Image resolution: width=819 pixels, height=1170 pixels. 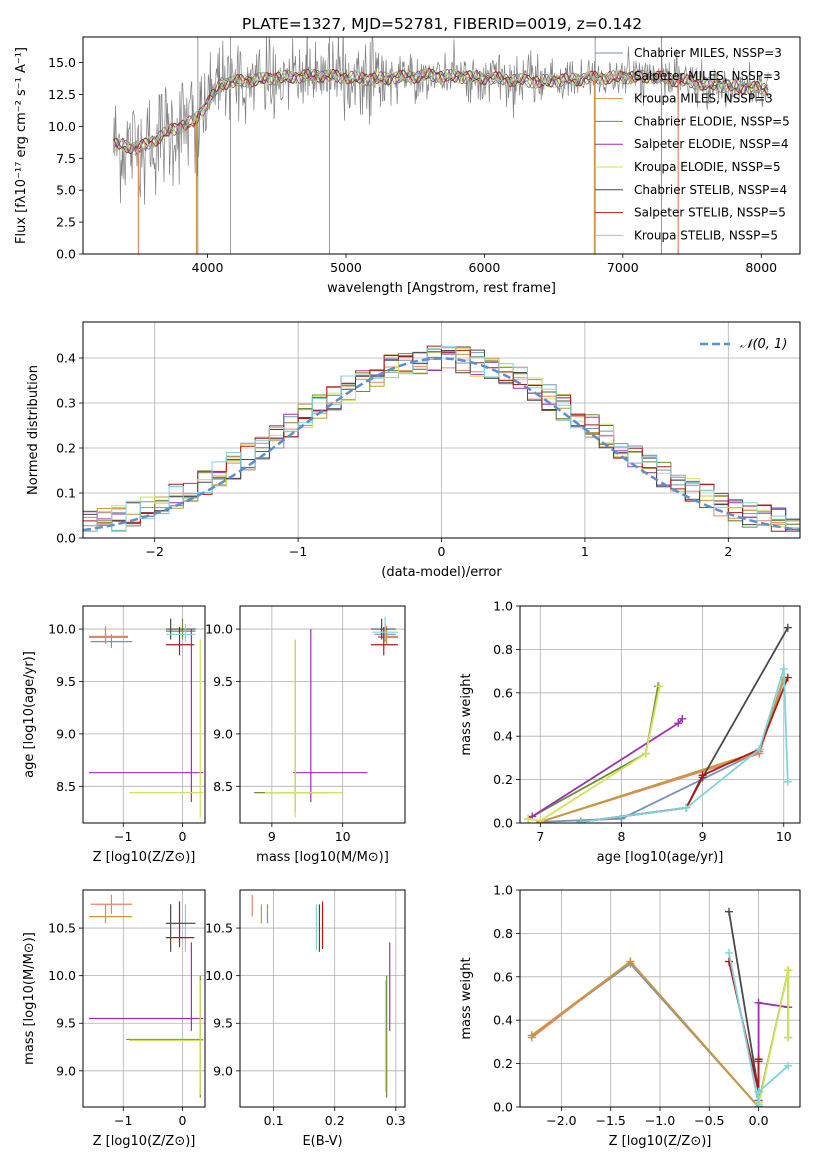 What do you see at coordinates (346, 267) in the screenshot?
I see `x-tick-label: 5000` at bounding box center [346, 267].